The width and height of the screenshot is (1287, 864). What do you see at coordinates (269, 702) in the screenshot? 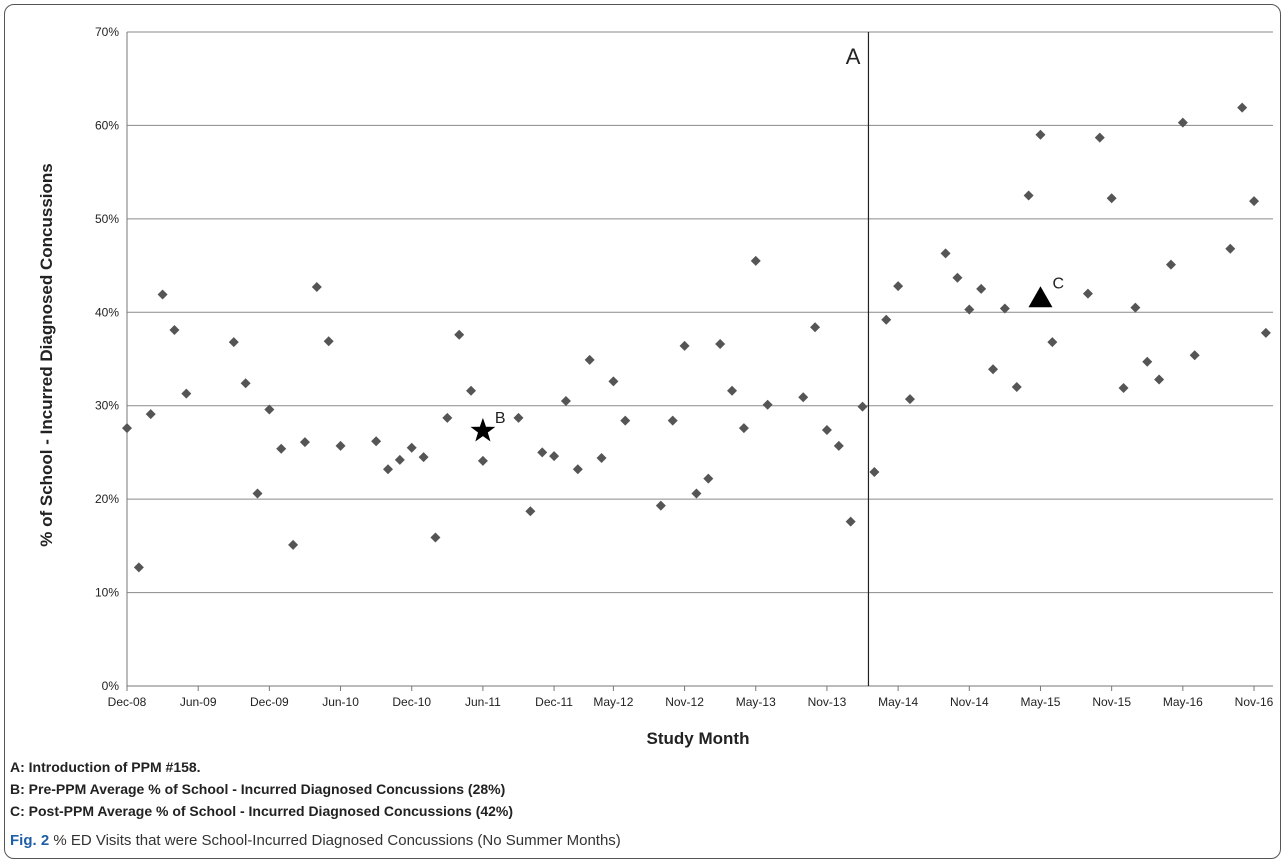
I see `x-tick-label: Dec-09` at bounding box center [269, 702].